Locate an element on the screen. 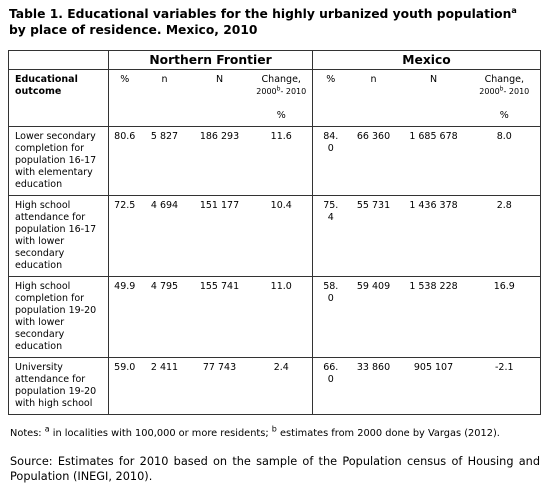 Image resolution: width=550 pixels, height=486 pixels. header-cell: Educational outcome is located at coordinates (58, 98).